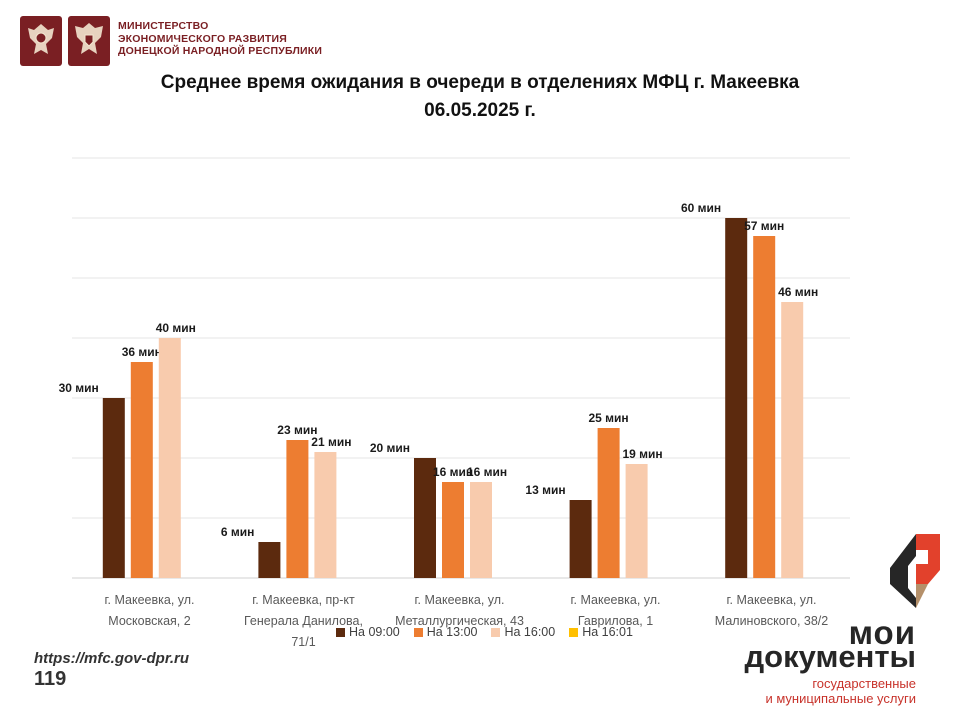  I want to click on brand-subtitle-line: и муниципальные услуги, so click(840, 698).